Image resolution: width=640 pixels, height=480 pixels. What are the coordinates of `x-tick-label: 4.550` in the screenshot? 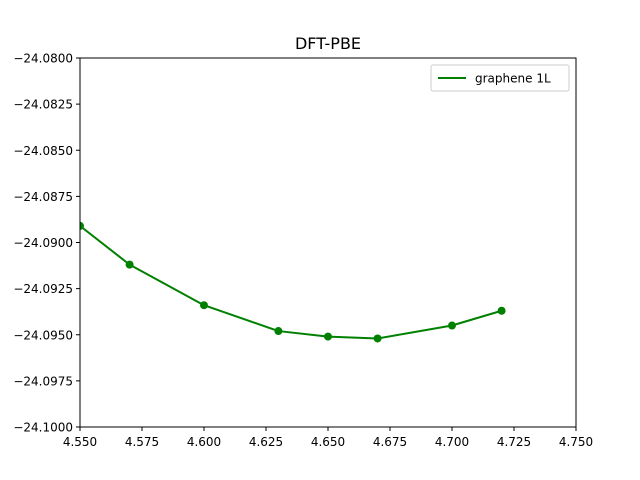 It's located at (80, 442).